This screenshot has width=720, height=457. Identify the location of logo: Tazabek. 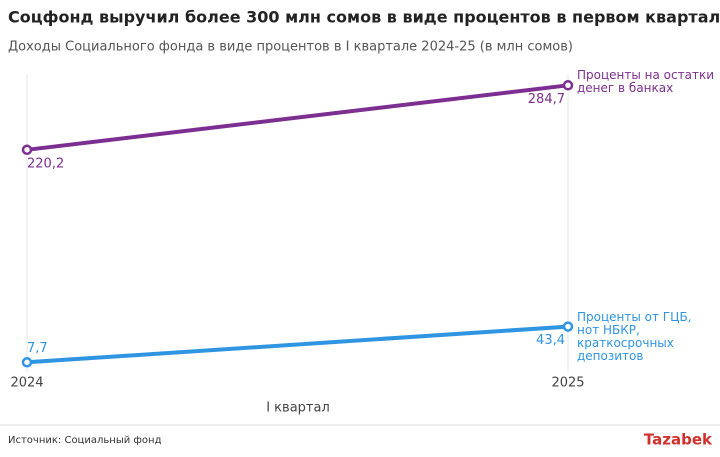
(678, 440).